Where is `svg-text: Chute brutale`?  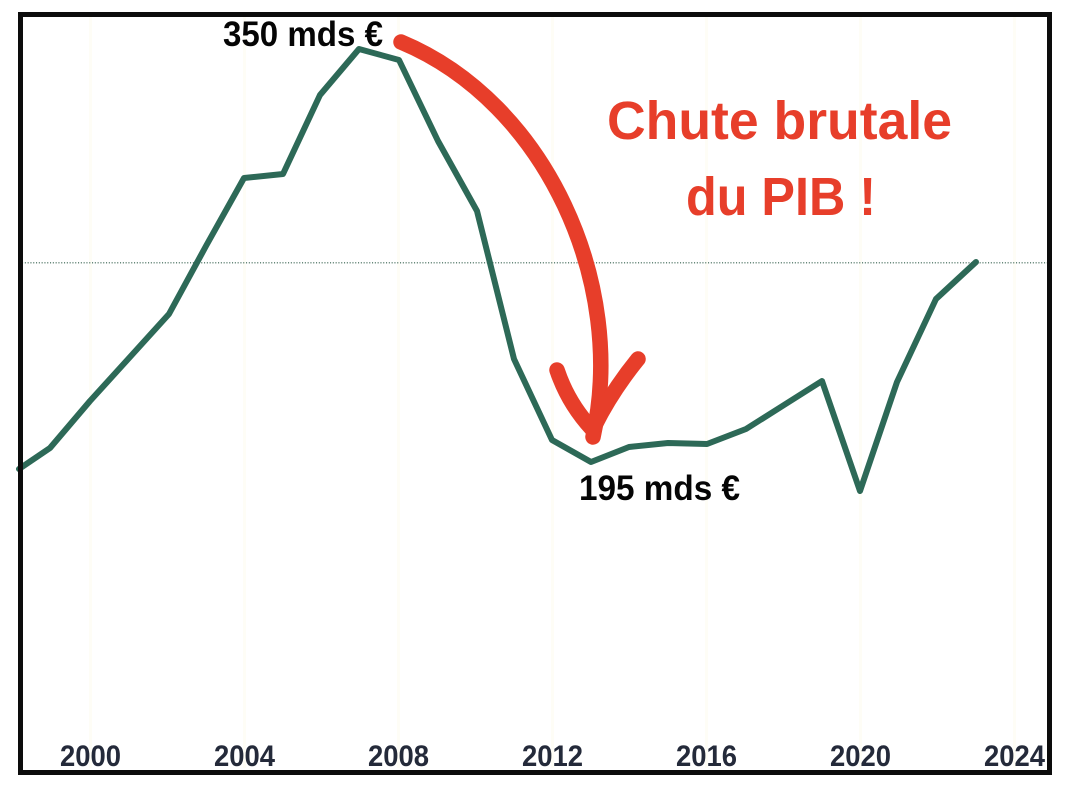
svg-text: Chute brutale is located at coordinates (779, 121).